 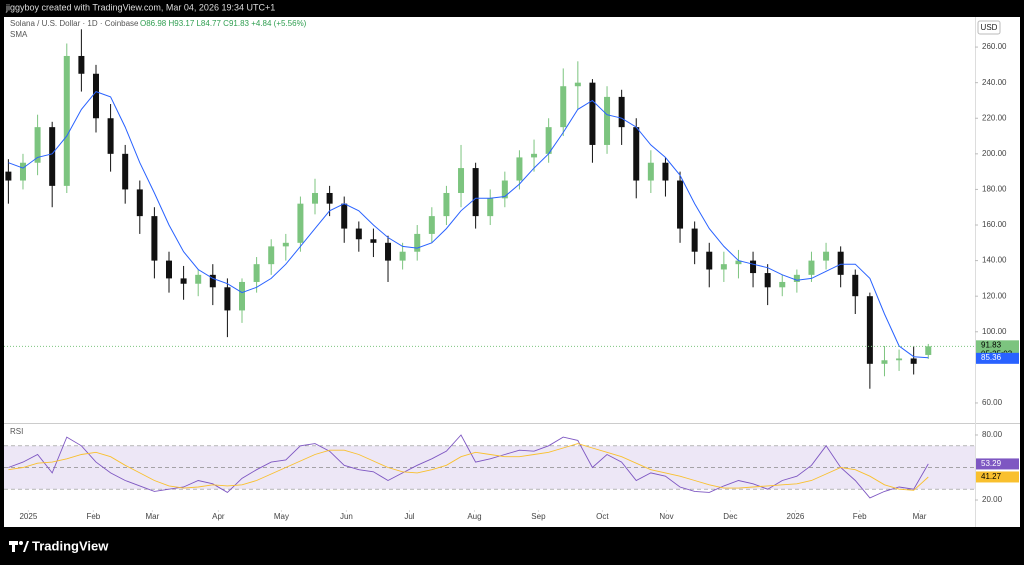 I want to click on y-tick-label: 200.00, so click(x=994, y=153).